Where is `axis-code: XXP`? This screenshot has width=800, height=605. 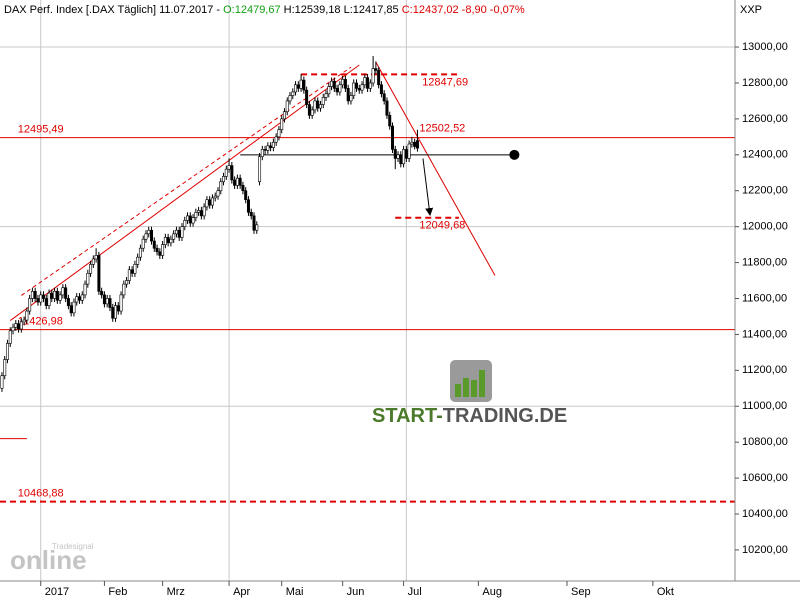 axis-code: XXP is located at coordinates (751, 10).